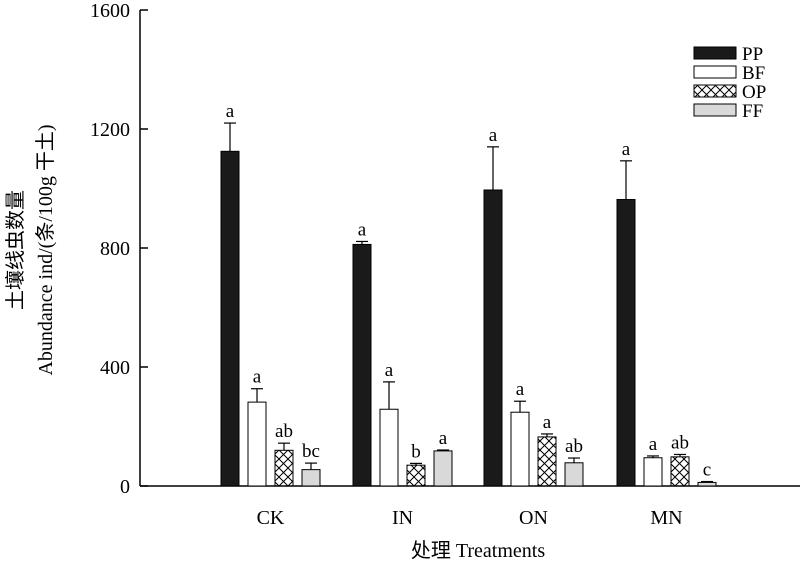  Describe the element at coordinates (443, 468) in the screenshot. I see `bar-ff-in` at that location.